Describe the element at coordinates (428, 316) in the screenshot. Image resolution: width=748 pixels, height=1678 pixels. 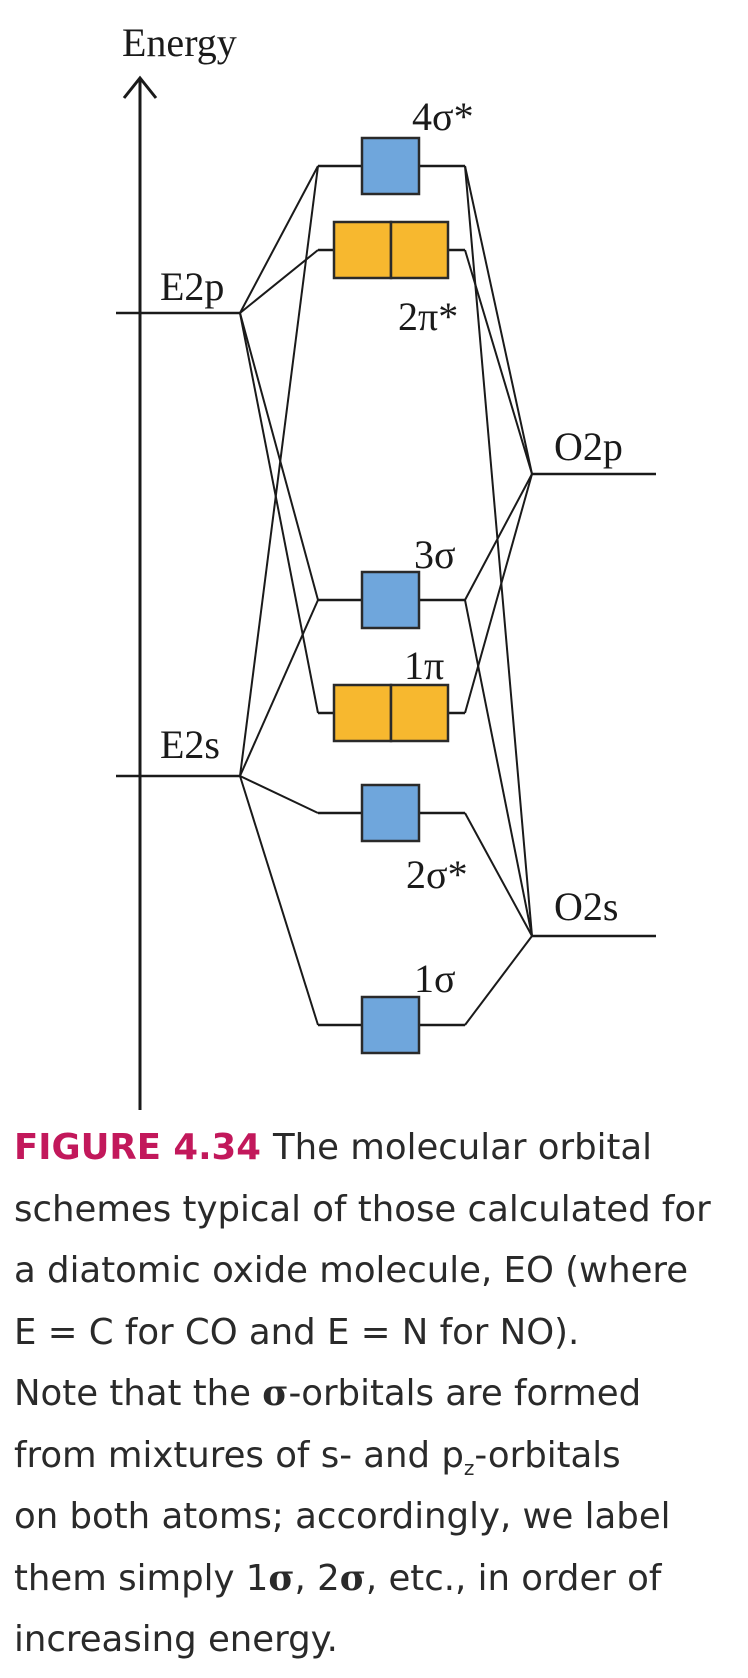
I see `label-2pi-star: 2π*` at that location.